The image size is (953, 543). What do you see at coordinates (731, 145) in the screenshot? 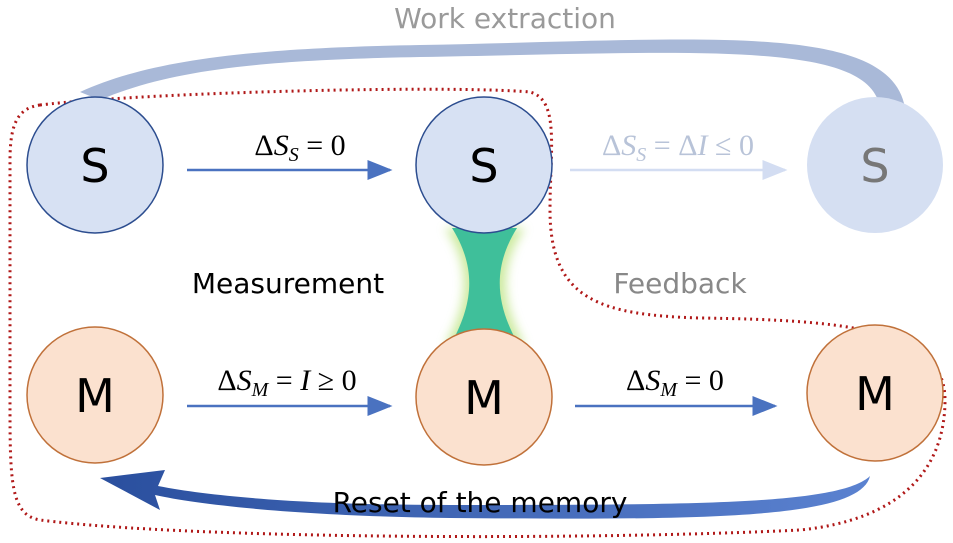
I see `label-part: ≤ 0` at bounding box center [731, 145].